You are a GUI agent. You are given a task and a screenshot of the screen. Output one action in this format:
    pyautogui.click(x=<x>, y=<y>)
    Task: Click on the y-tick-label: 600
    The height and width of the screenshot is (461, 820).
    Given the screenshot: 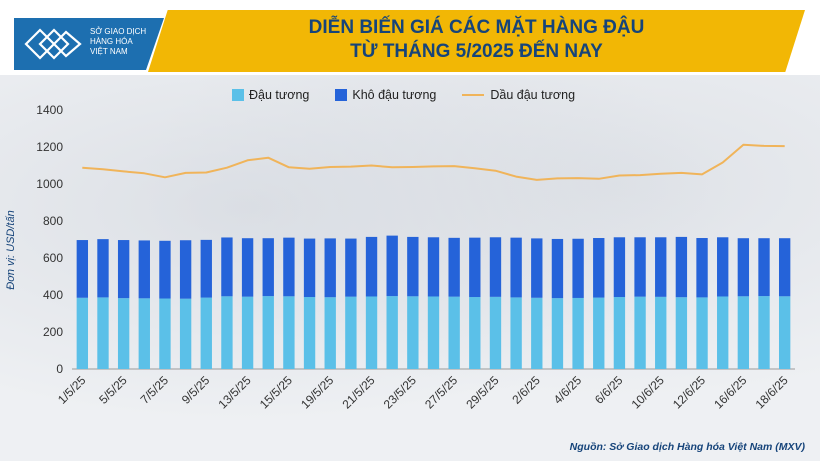 What is the action you would take?
    pyautogui.click(x=53, y=258)
    